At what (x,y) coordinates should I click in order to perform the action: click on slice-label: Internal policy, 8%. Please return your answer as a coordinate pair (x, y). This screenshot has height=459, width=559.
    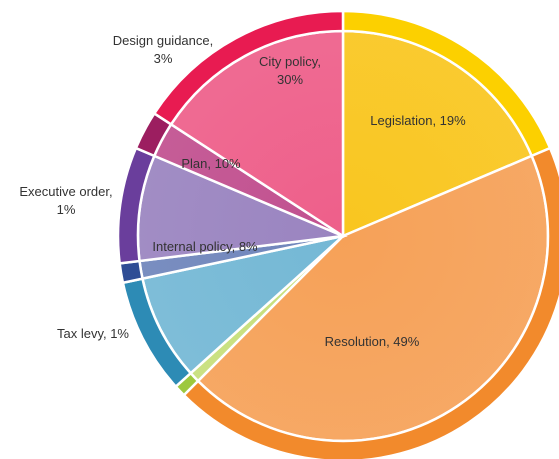
    Looking at the image, I should click on (205, 246).